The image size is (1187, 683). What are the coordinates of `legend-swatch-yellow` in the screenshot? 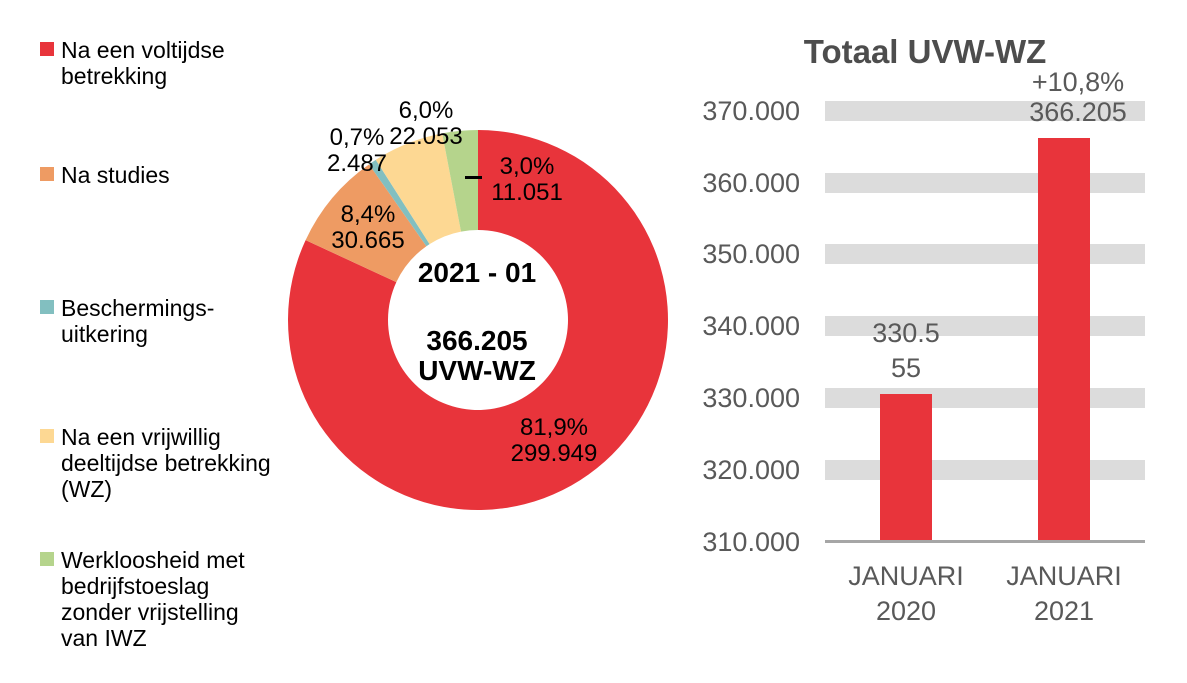 It's located at (47, 436).